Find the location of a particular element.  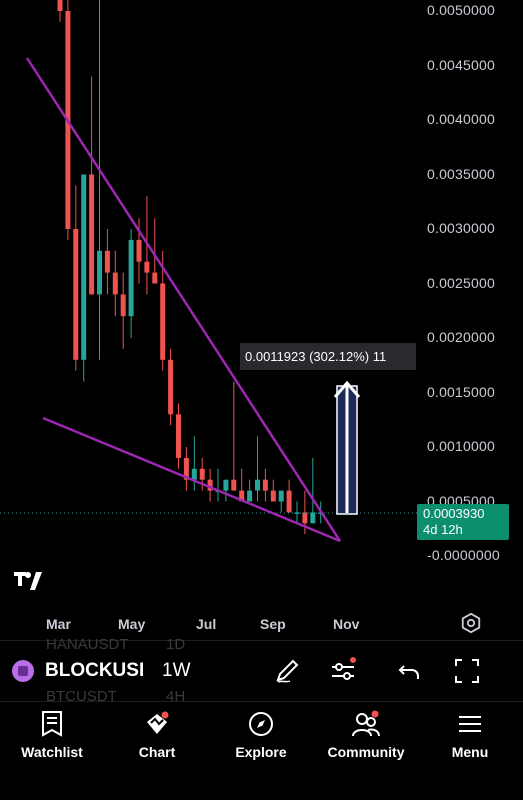

nav-community: Community is located at coordinates (366, 737).